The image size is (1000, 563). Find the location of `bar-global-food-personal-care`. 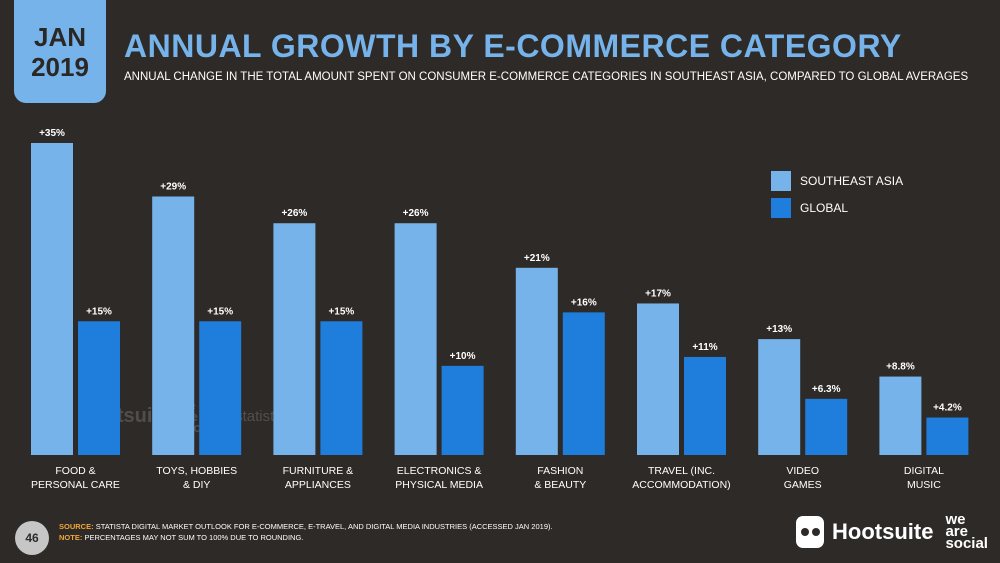

bar-global-food-personal-care is located at coordinates (99, 388).